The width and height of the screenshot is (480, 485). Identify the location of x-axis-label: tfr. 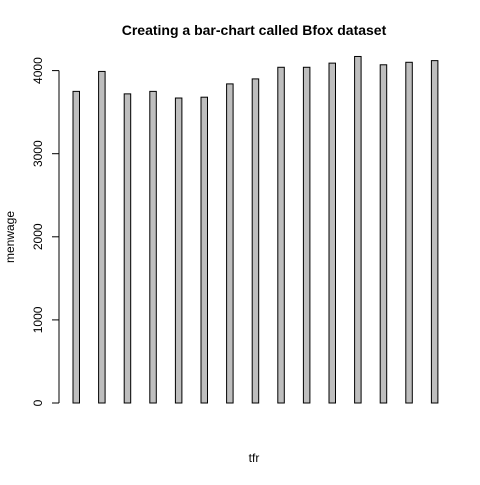
(254, 458).